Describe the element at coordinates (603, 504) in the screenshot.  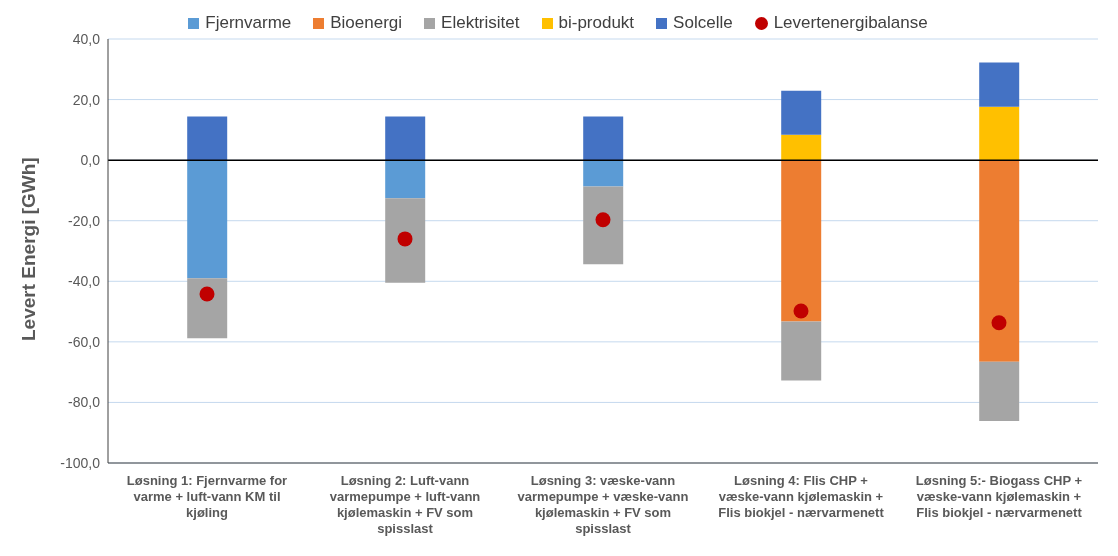
I see `x-tick-label: Løsning 3: væske-vann varmepumpe + væske-vann kjølemaskin + FV som spisslast` at that location.